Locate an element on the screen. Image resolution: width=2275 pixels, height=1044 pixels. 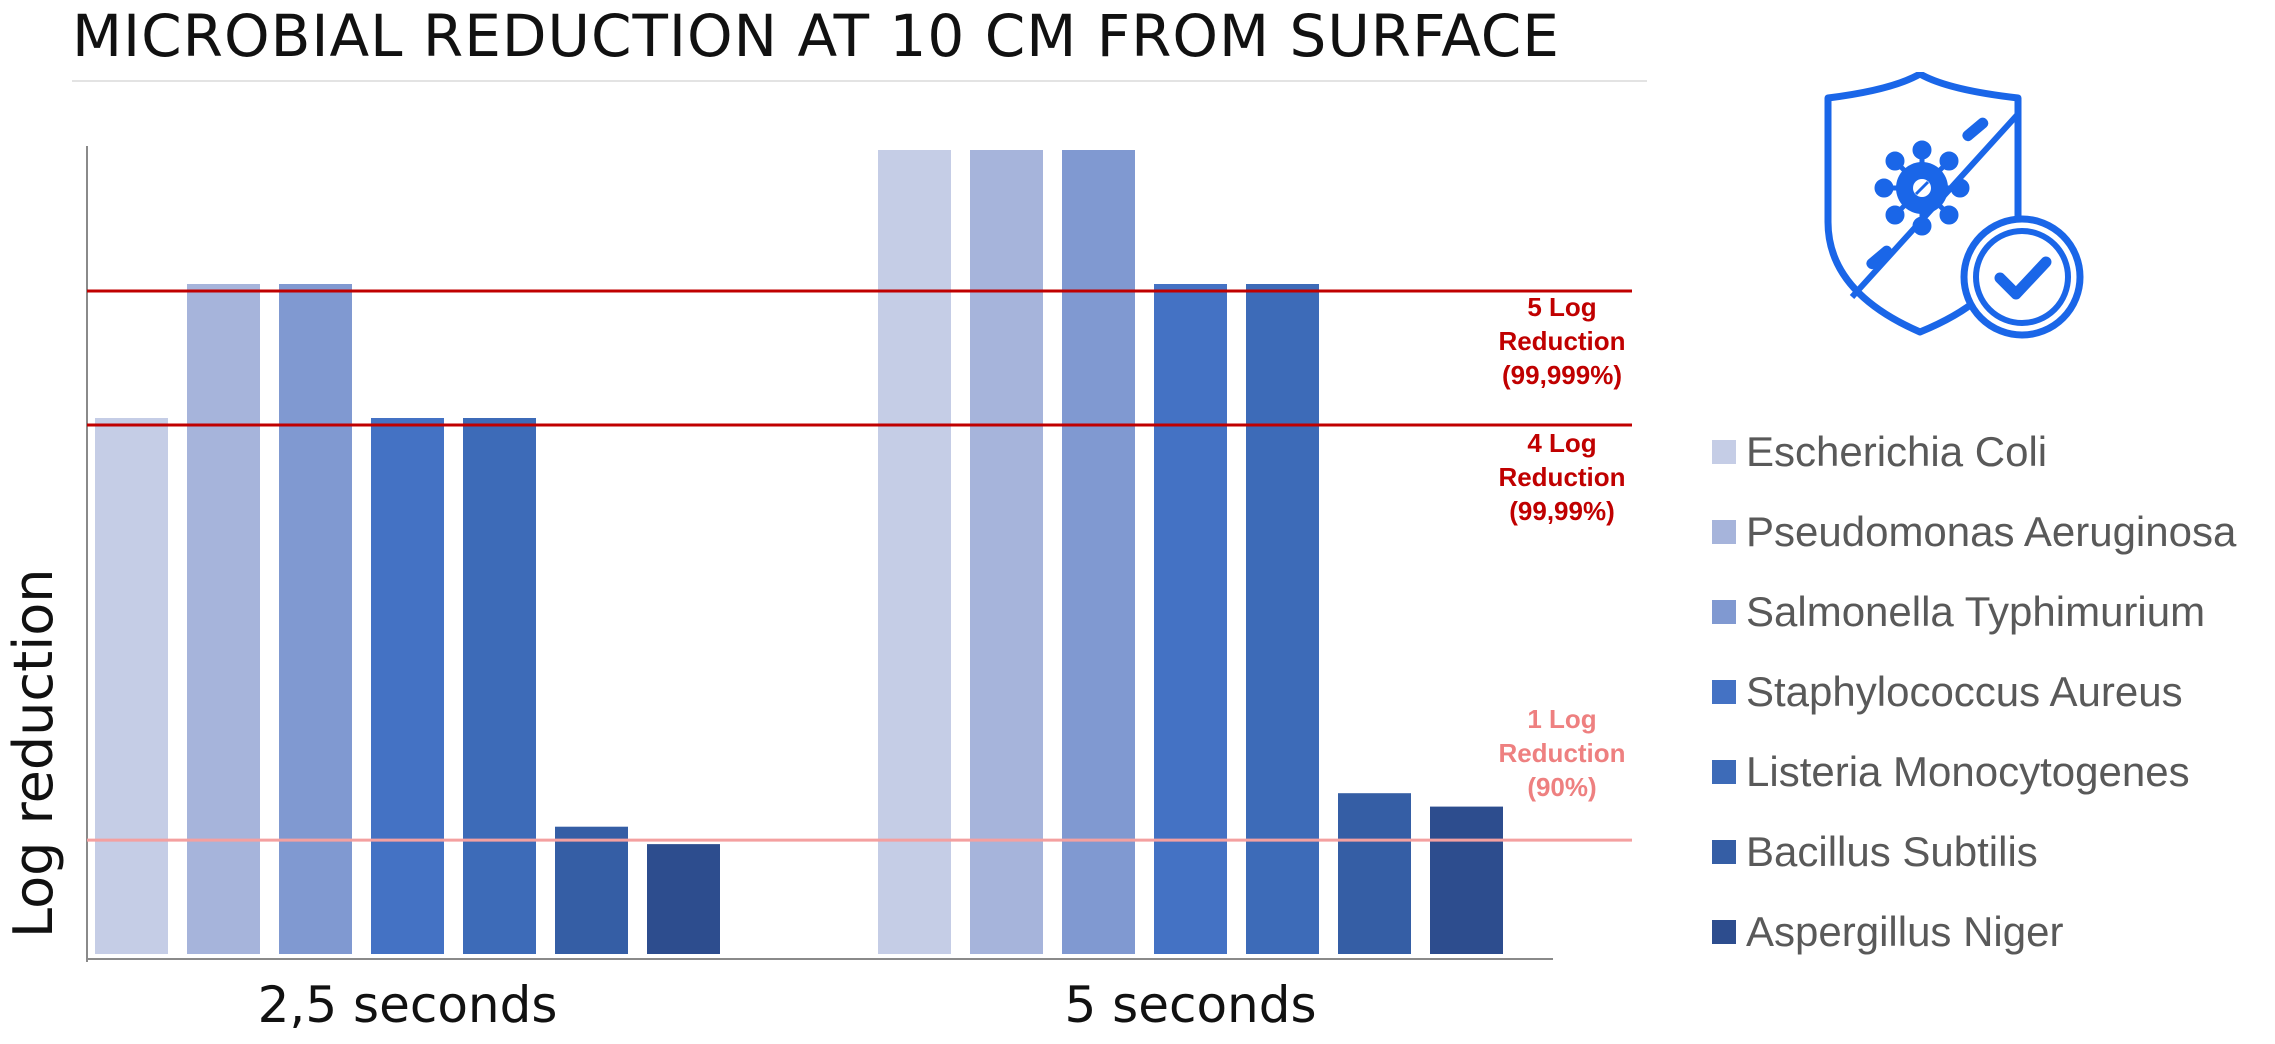
legend-item: Staphylococcus Aureus is located at coordinates (1974, 692).